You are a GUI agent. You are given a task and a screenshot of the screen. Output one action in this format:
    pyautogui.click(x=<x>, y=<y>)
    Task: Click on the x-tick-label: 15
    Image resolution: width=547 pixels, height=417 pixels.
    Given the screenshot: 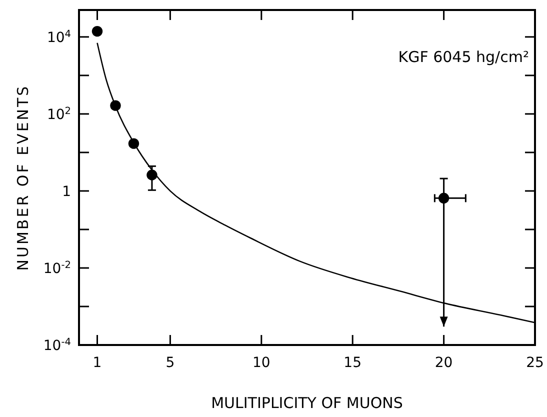 What is the action you would take?
    pyautogui.click(x=353, y=363)
    